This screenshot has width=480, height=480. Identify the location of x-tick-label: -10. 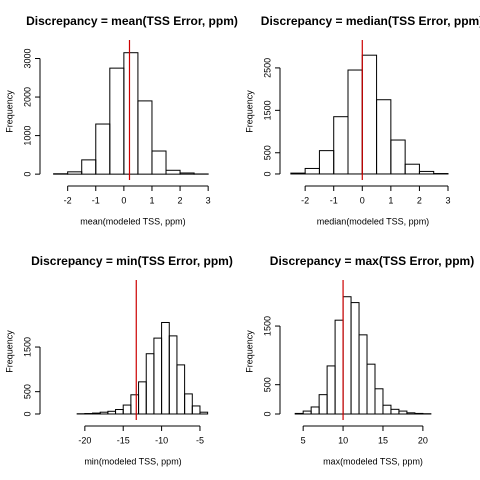
(161, 440).